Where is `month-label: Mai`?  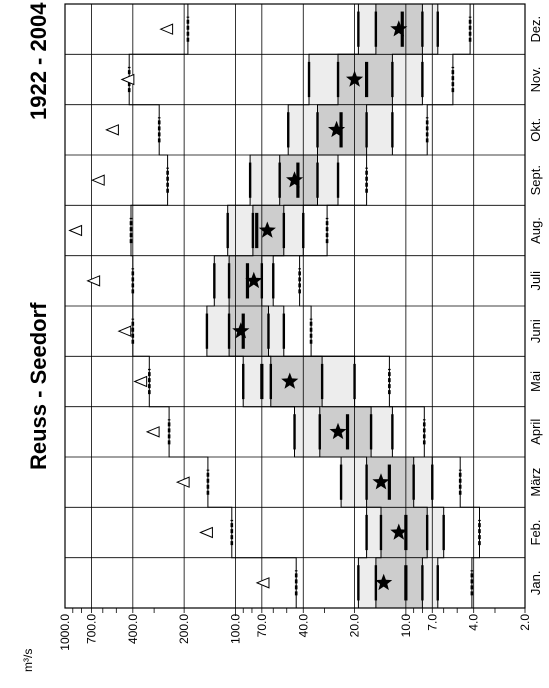
month-label: Mai is located at coordinates (535, 381).